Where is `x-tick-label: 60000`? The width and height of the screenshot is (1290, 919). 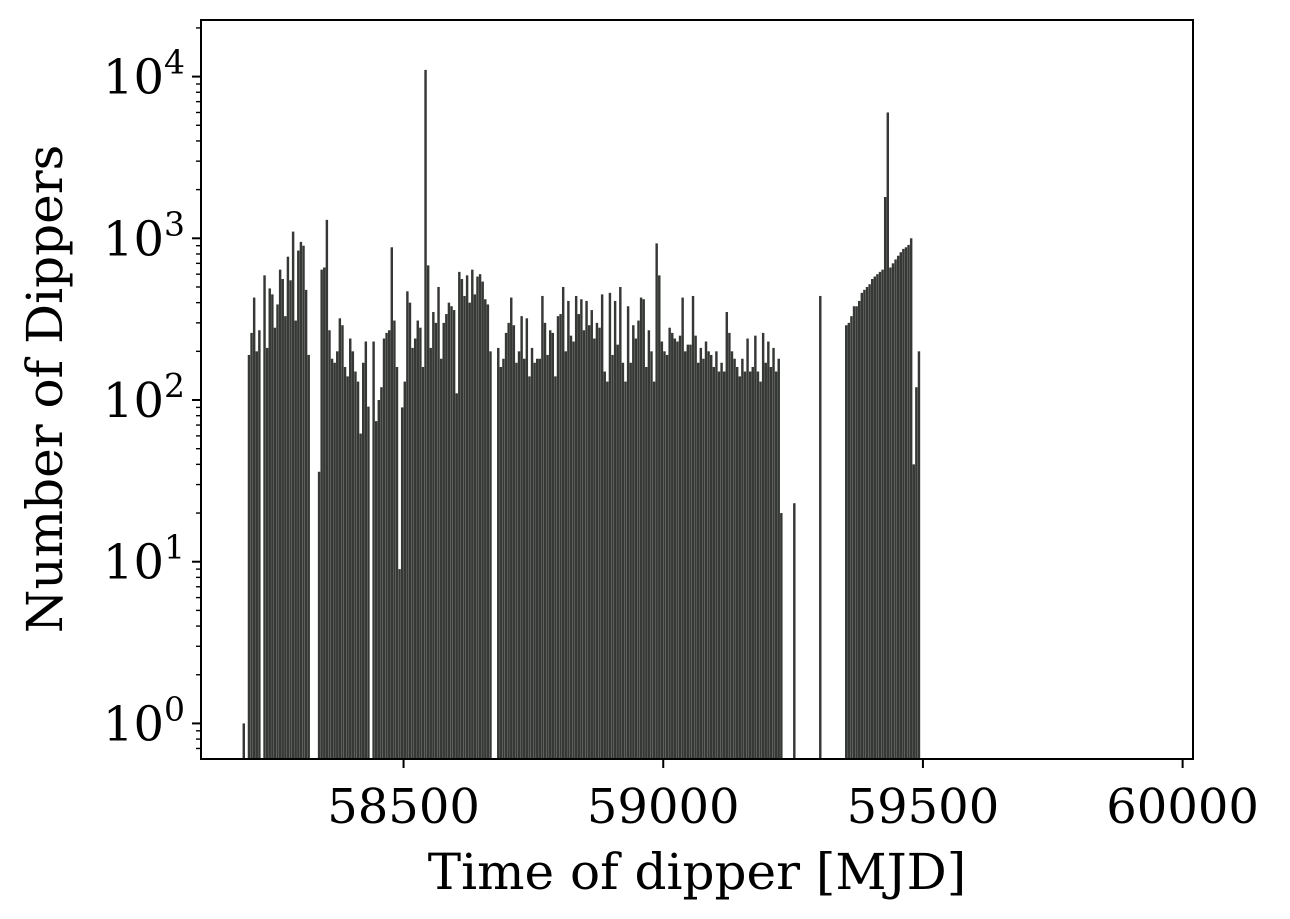
x-tick-label: 60000 is located at coordinates (1182, 807).